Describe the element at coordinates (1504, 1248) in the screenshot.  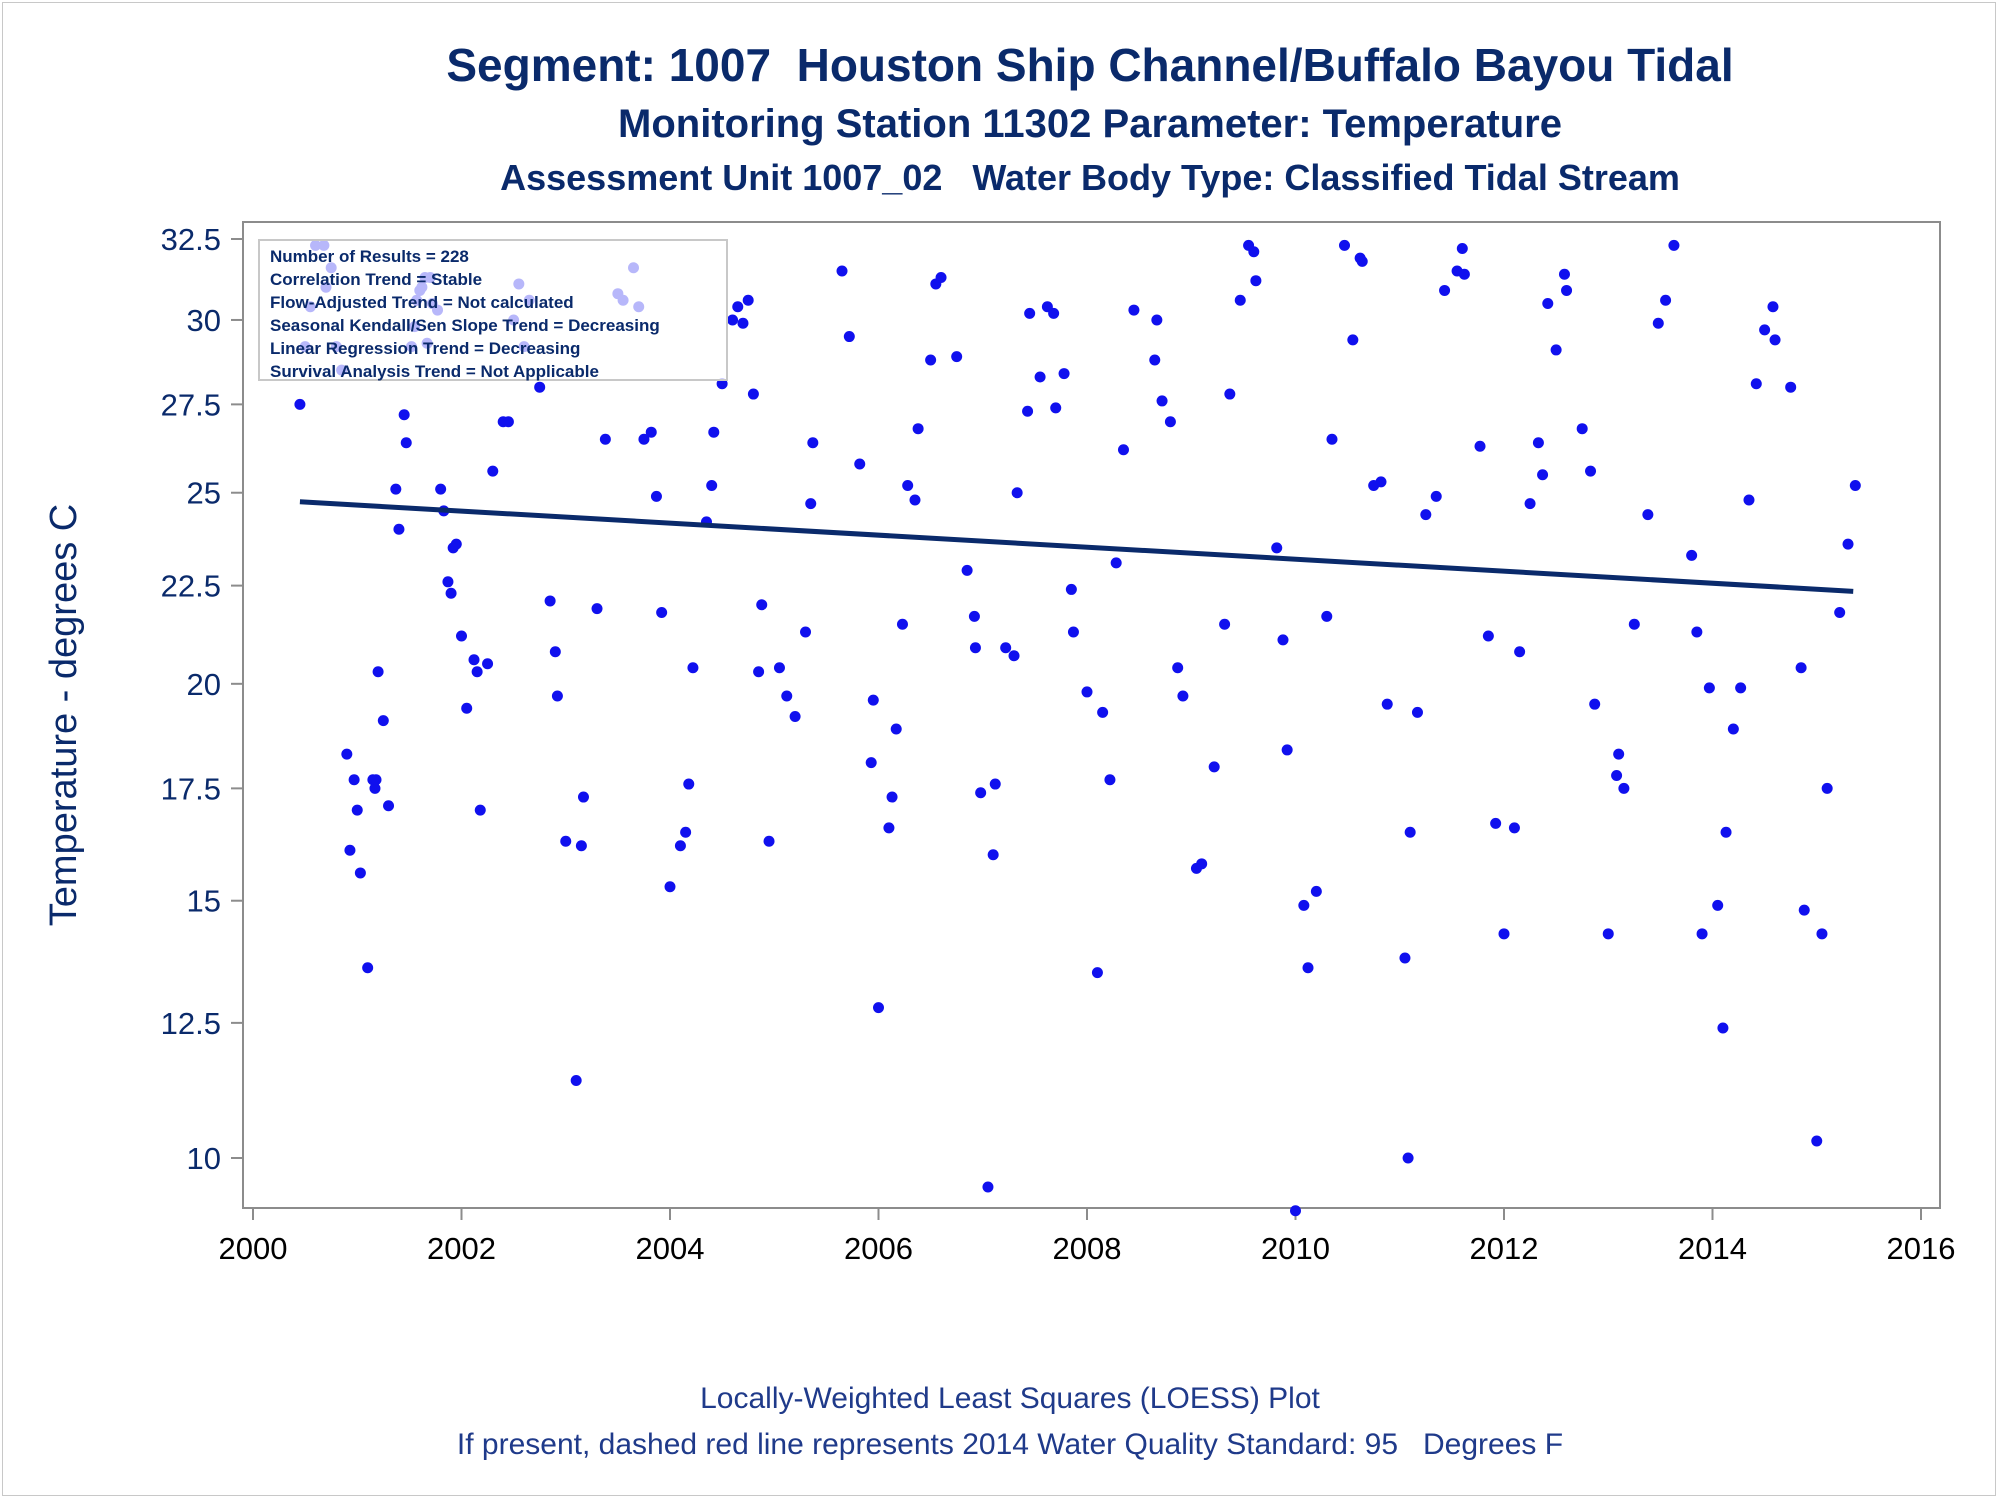
I see `x-tick-label: 2012` at that location.